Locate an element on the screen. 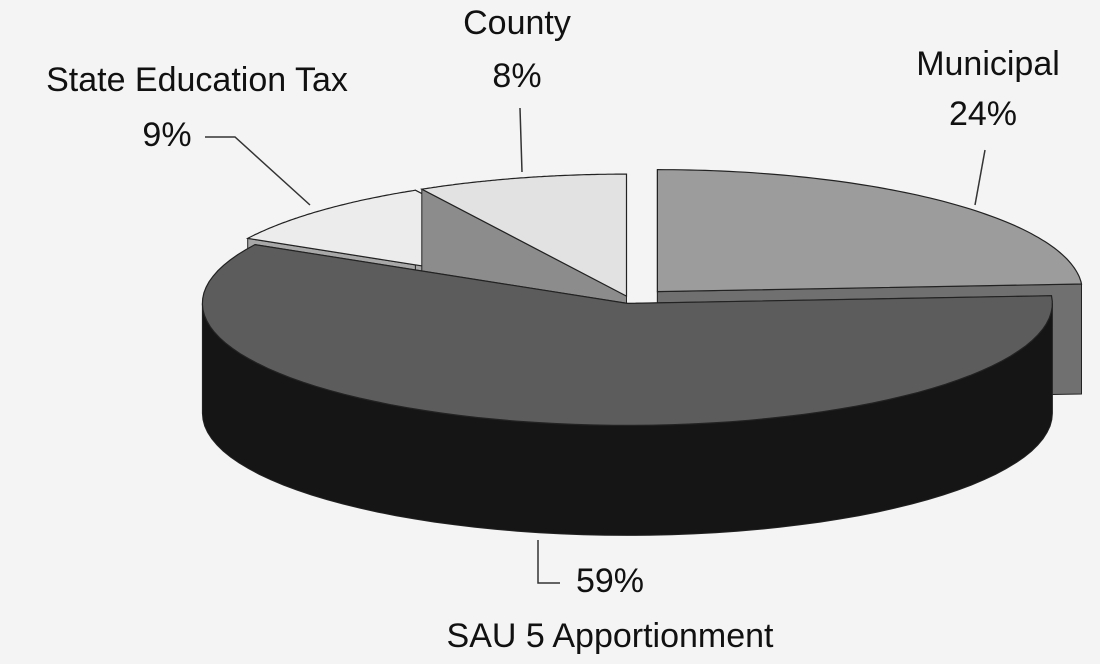 This screenshot has height=664, width=1100. value-label: 8% is located at coordinates (516, 76).